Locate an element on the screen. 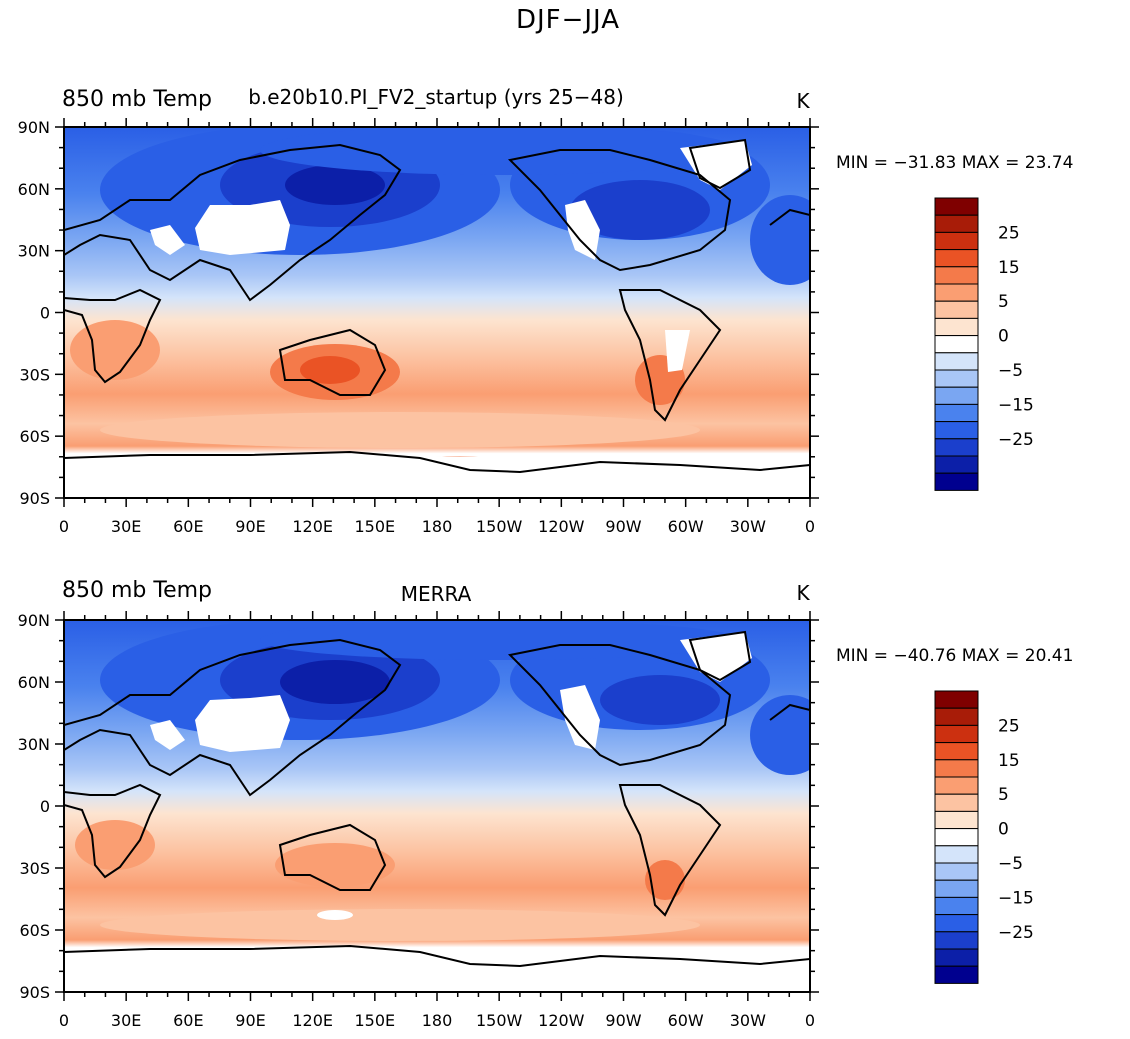 The width and height of the screenshot is (1130, 1039). lon-label: 150E is located at coordinates (375, 1020).